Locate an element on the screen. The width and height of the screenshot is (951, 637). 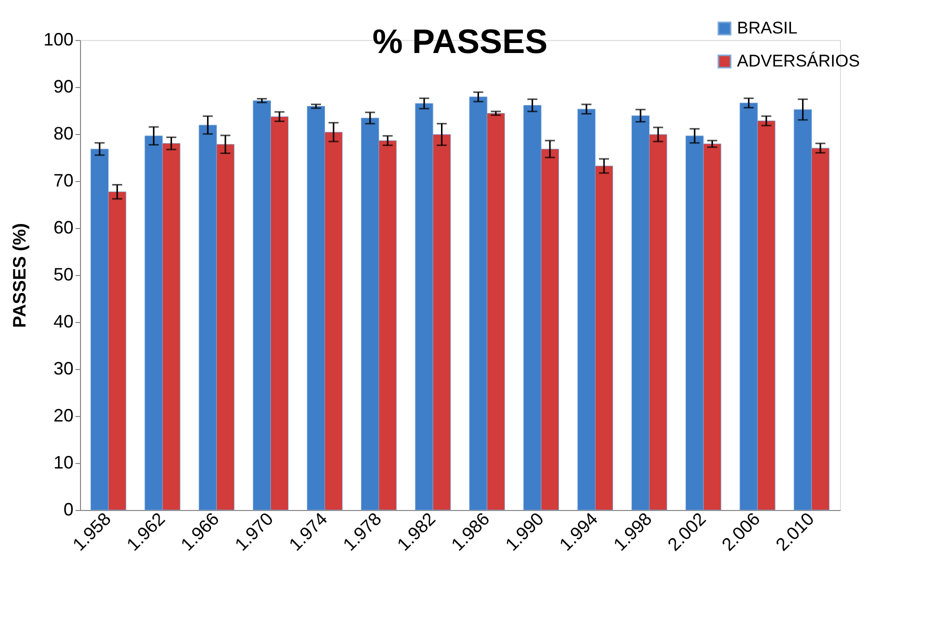
chart-title: % PASSES is located at coordinates (460, 42).